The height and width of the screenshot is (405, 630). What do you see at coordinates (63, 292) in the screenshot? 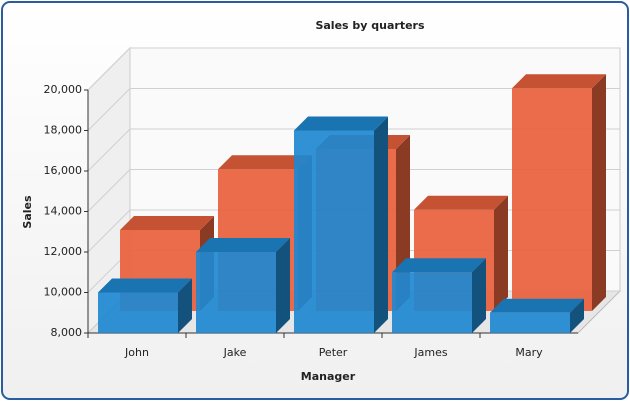
I see `y-tick-label: 10,000` at bounding box center [63, 292].